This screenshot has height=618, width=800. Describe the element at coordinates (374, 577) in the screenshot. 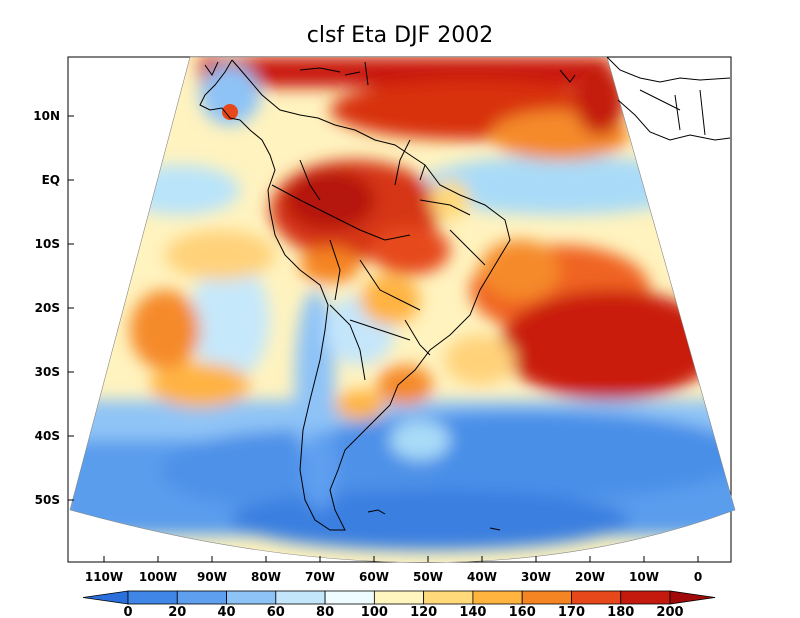

I see `lon-label-60w: 60W` at that location.